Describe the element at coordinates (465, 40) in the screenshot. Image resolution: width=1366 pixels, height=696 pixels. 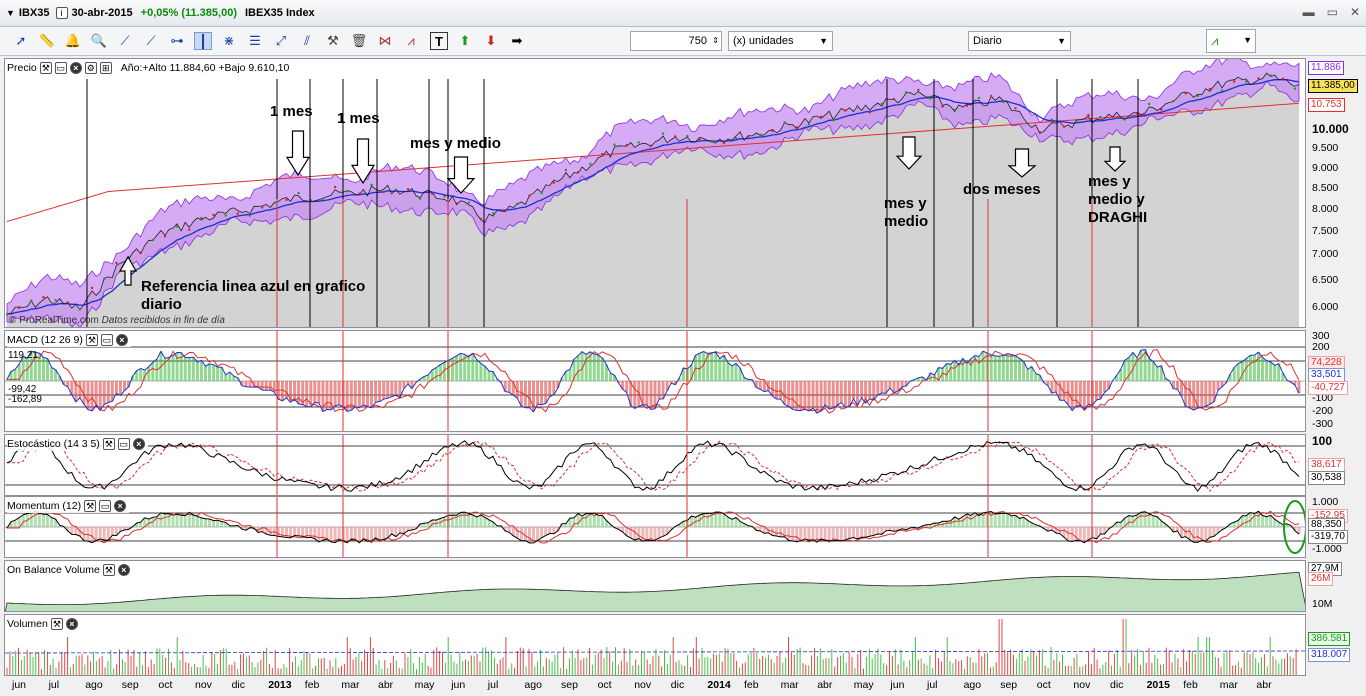
I see `arrow-up-icon: ⬆` at that location.